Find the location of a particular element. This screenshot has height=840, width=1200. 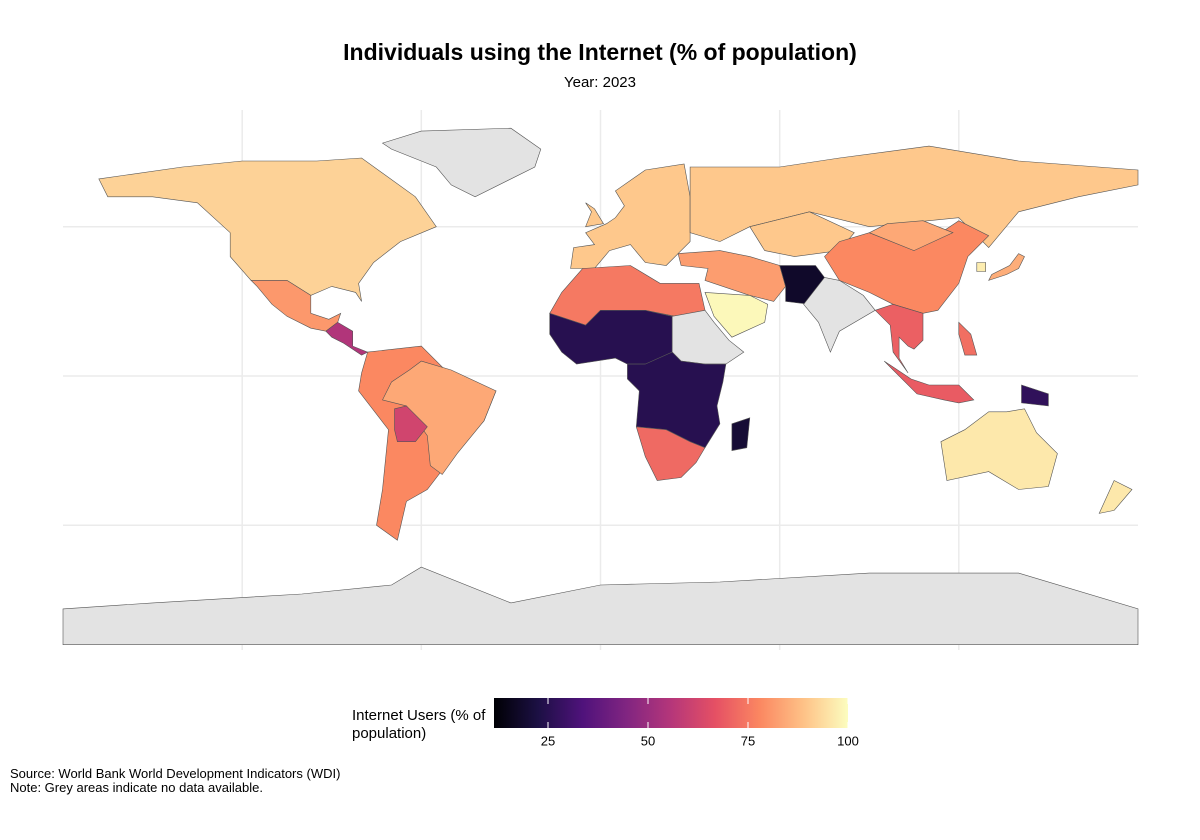

chart-subtitle: Year: 2023 is located at coordinates (600, 82).